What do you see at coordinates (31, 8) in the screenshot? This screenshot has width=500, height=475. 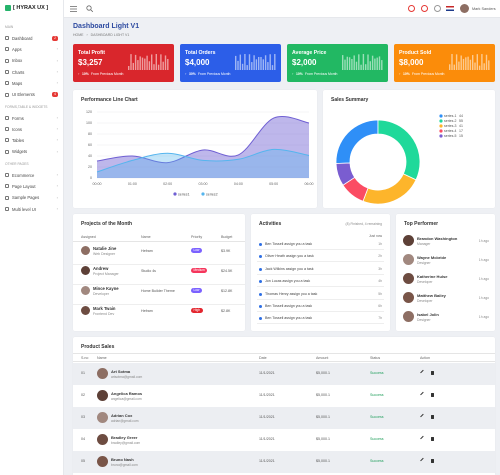 I see `brand: [ HYRAX UX ]` at bounding box center [31, 8].